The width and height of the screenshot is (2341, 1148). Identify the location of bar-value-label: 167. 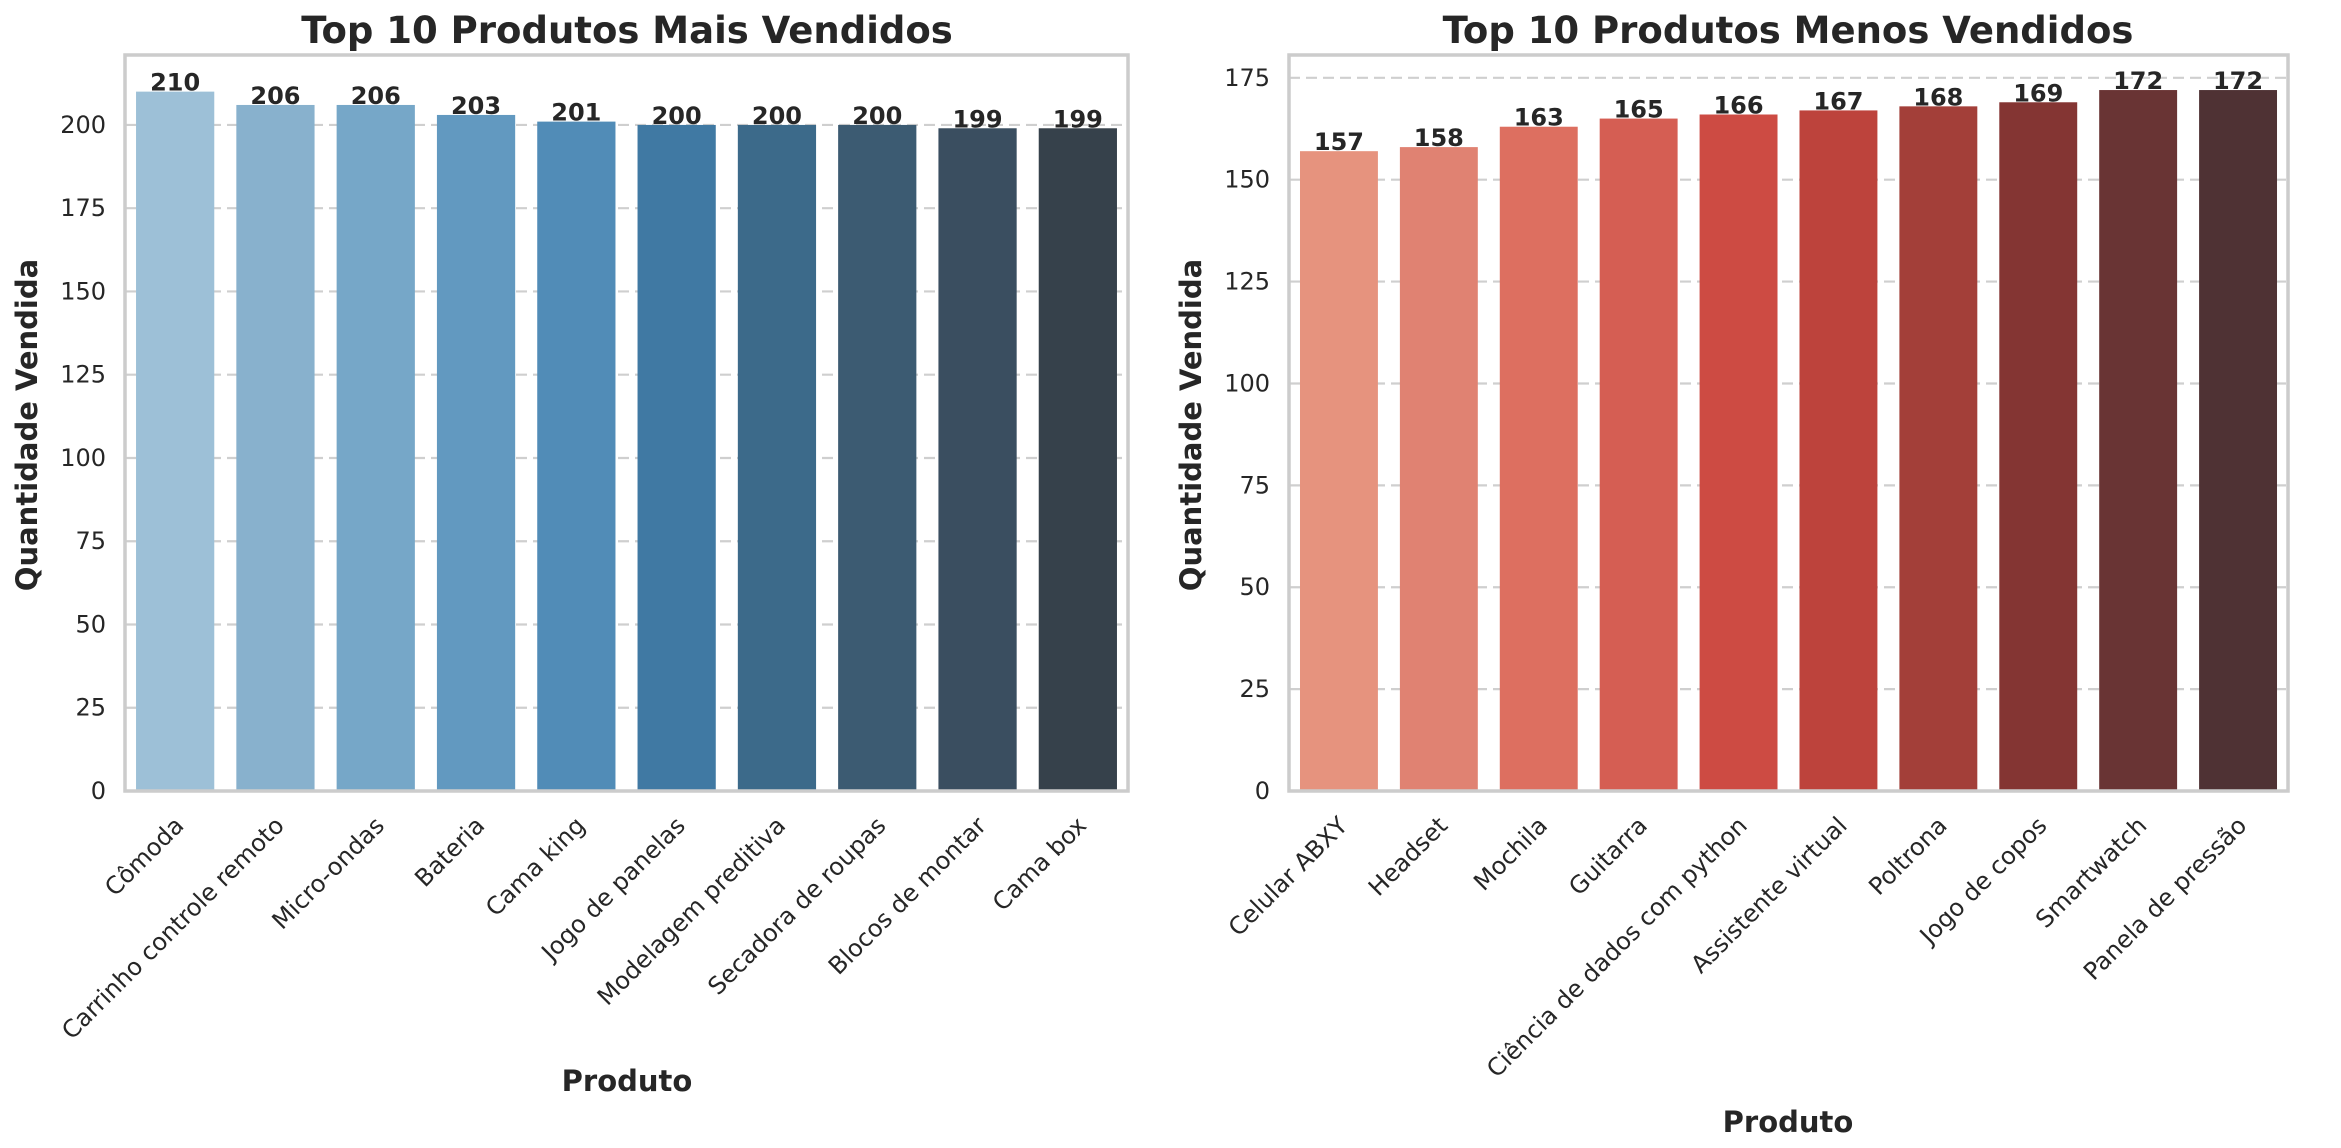
(1838, 101).